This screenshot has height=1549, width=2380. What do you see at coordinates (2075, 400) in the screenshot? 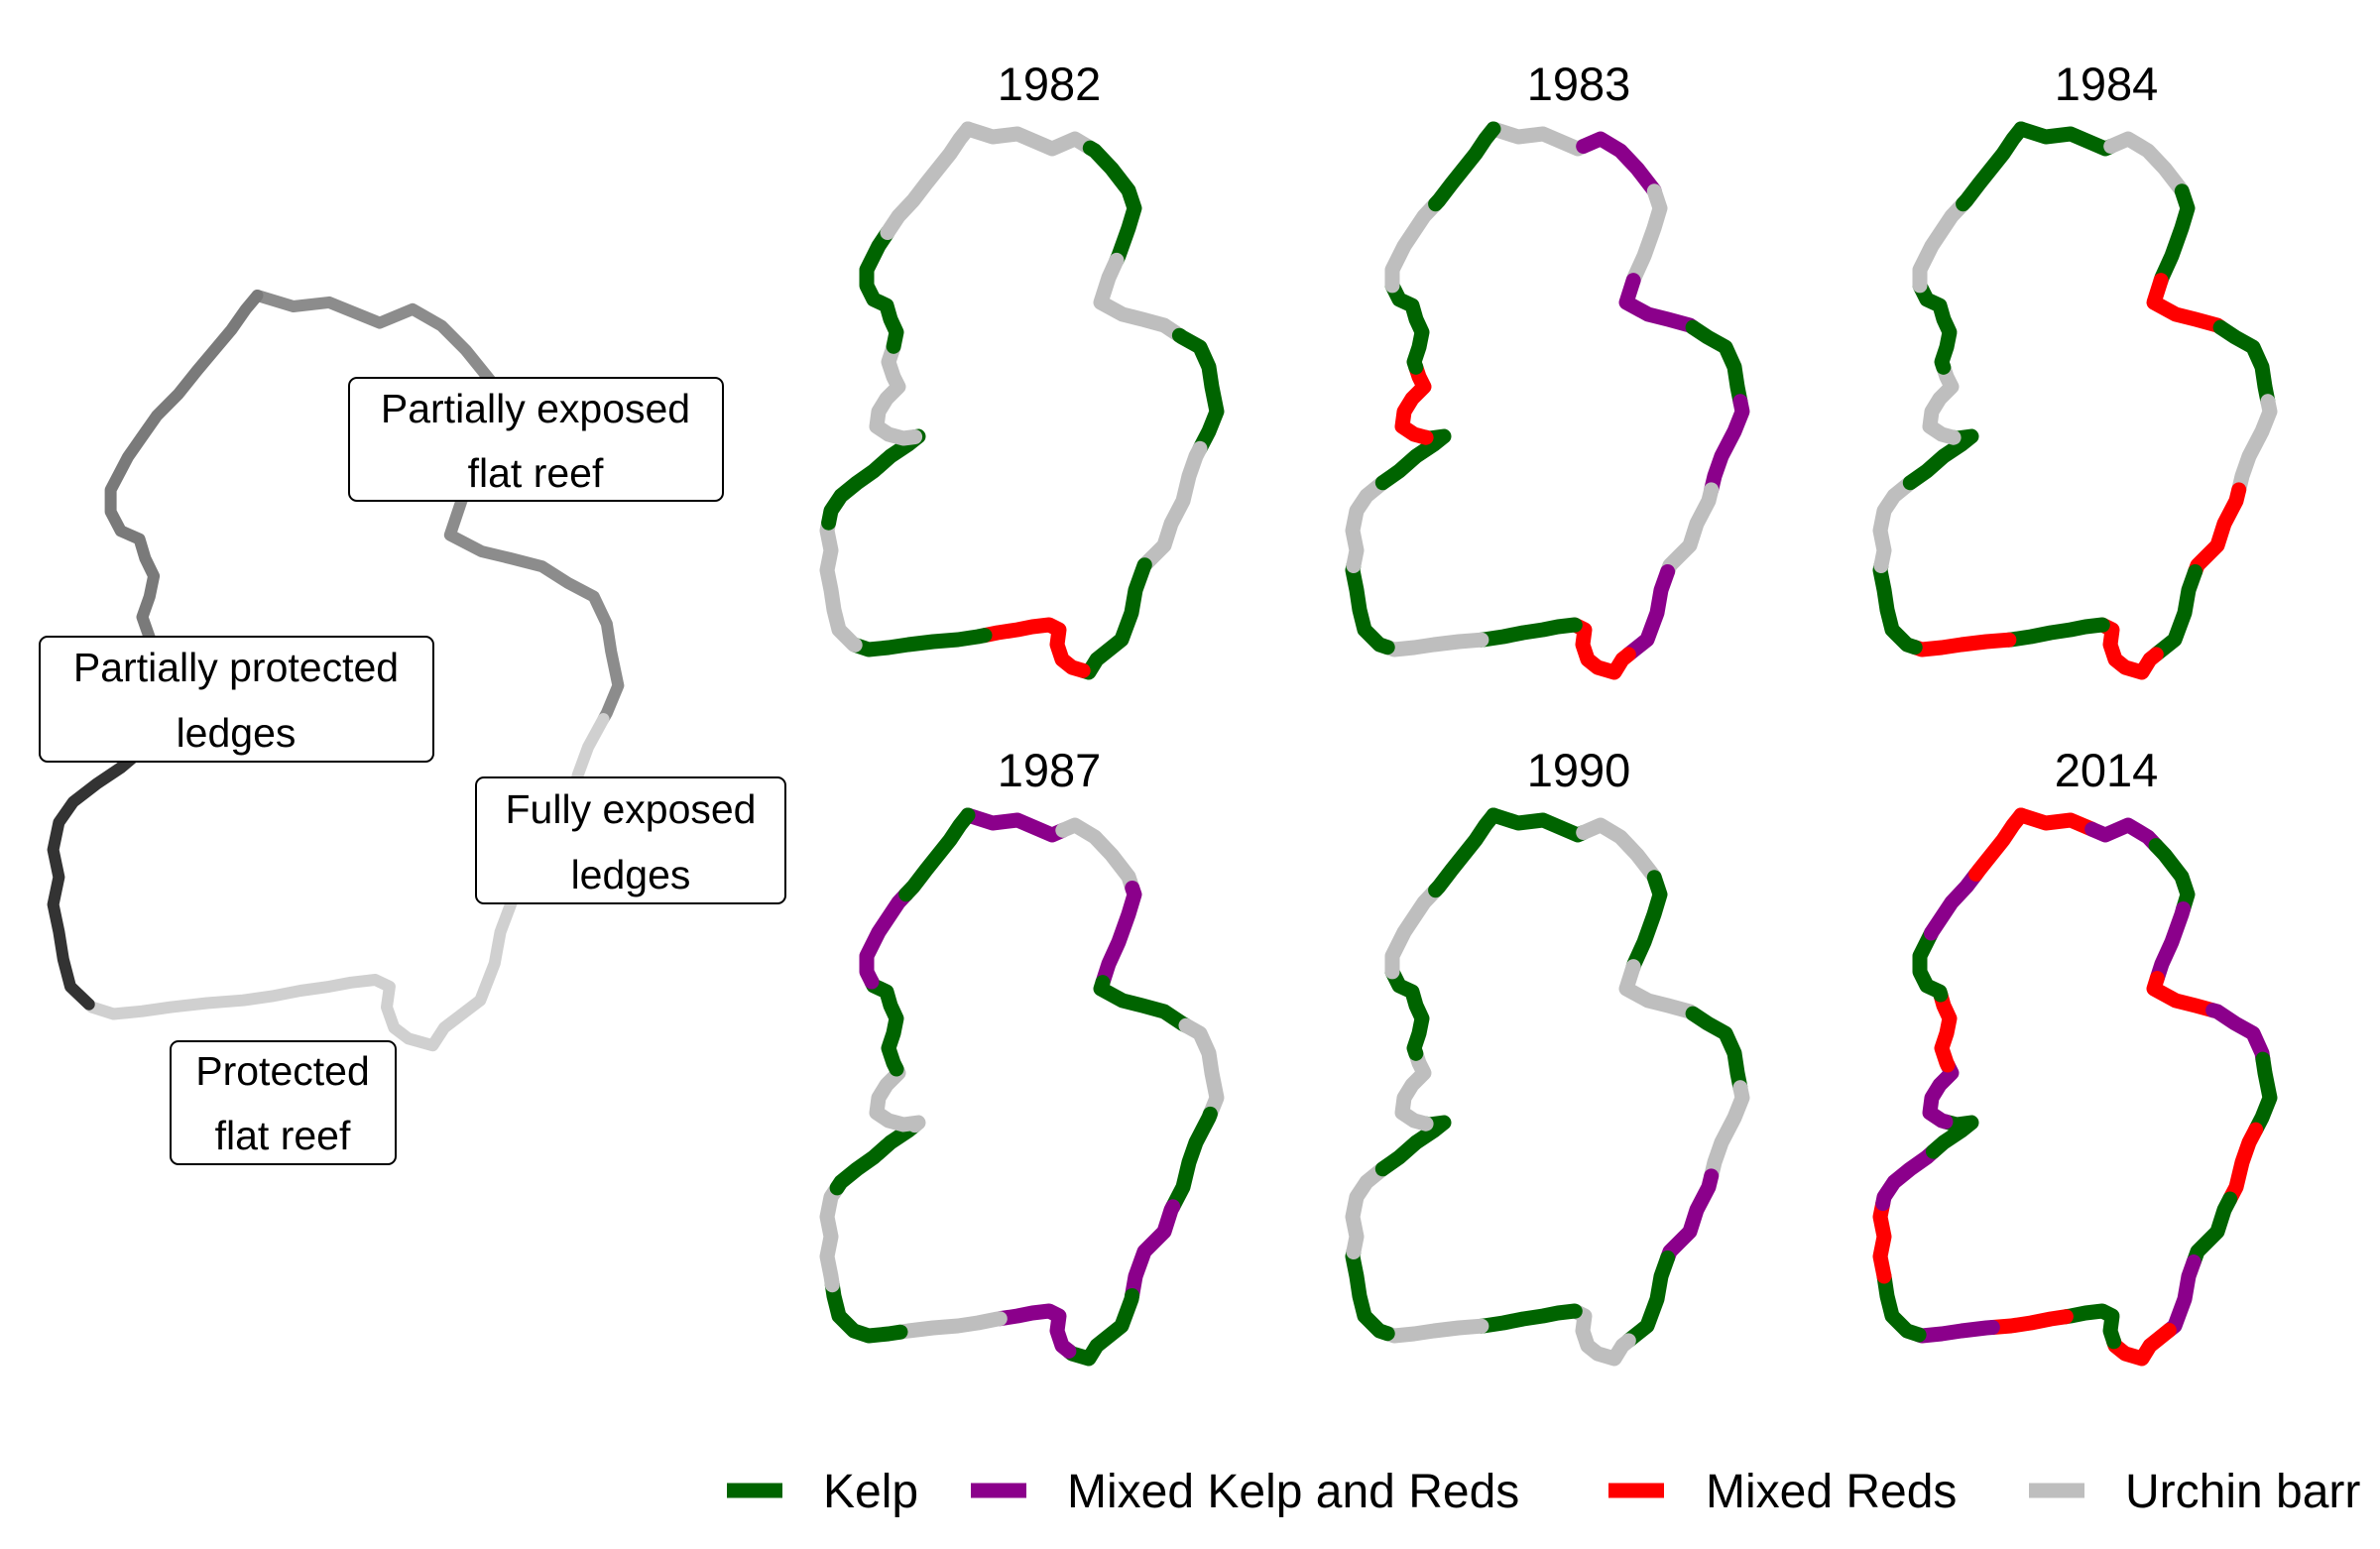
I see `coastline-1984` at bounding box center [2075, 400].